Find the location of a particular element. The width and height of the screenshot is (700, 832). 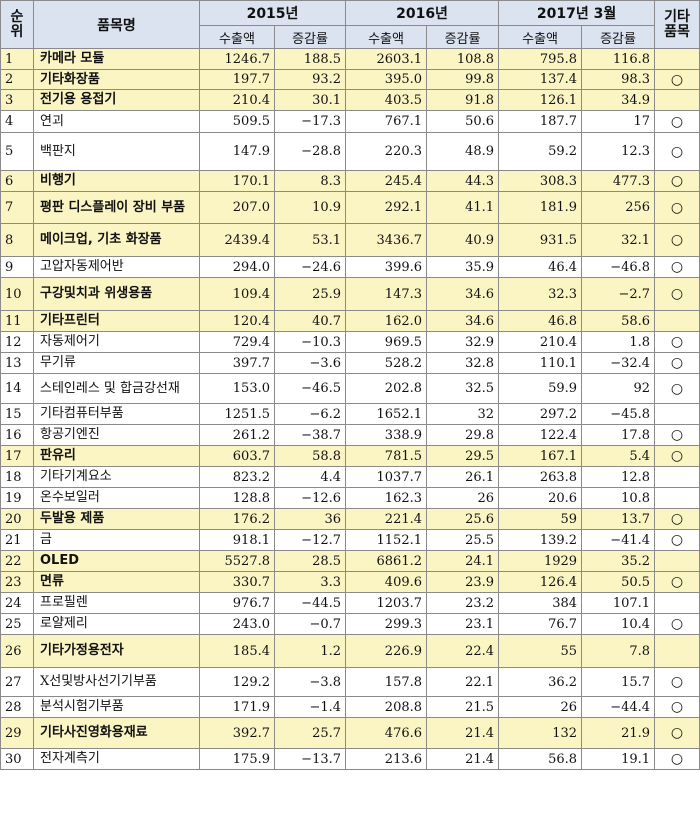

change-2017: 98.3 is located at coordinates (618, 79).